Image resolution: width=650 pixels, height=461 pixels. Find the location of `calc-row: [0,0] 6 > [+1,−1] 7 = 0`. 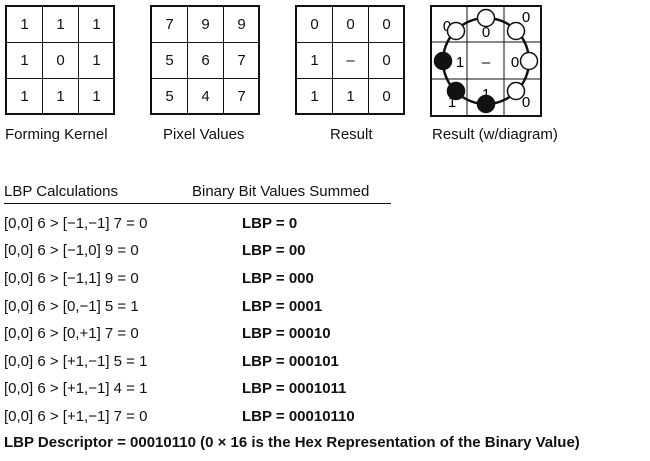

calc-row: [0,0] 6 > [+1,−1] 7 = 0 is located at coordinates (76, 416).